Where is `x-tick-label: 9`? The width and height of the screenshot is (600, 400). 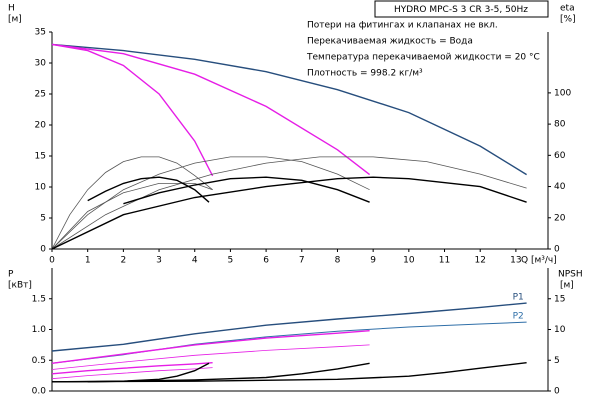 x-tick-label: 9 is located at coordinates (373, 261).